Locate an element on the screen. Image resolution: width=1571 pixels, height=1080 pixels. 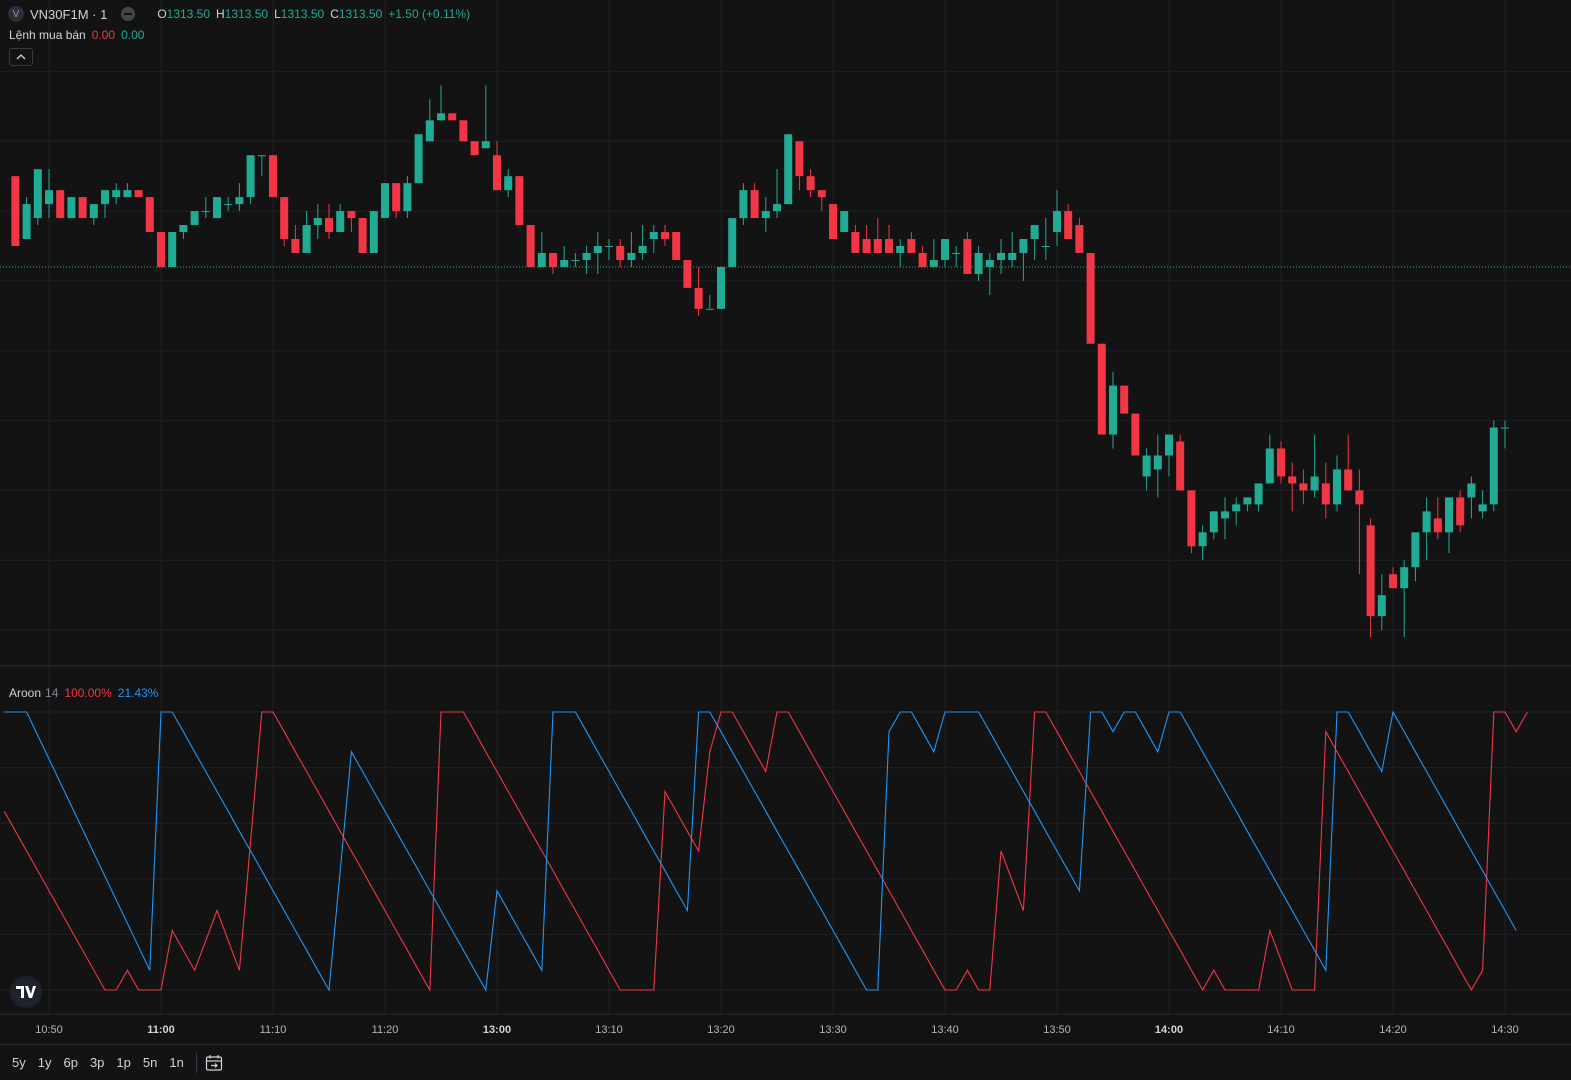
orders-value-sell: 0.00 is located at coordinates (103, 35).